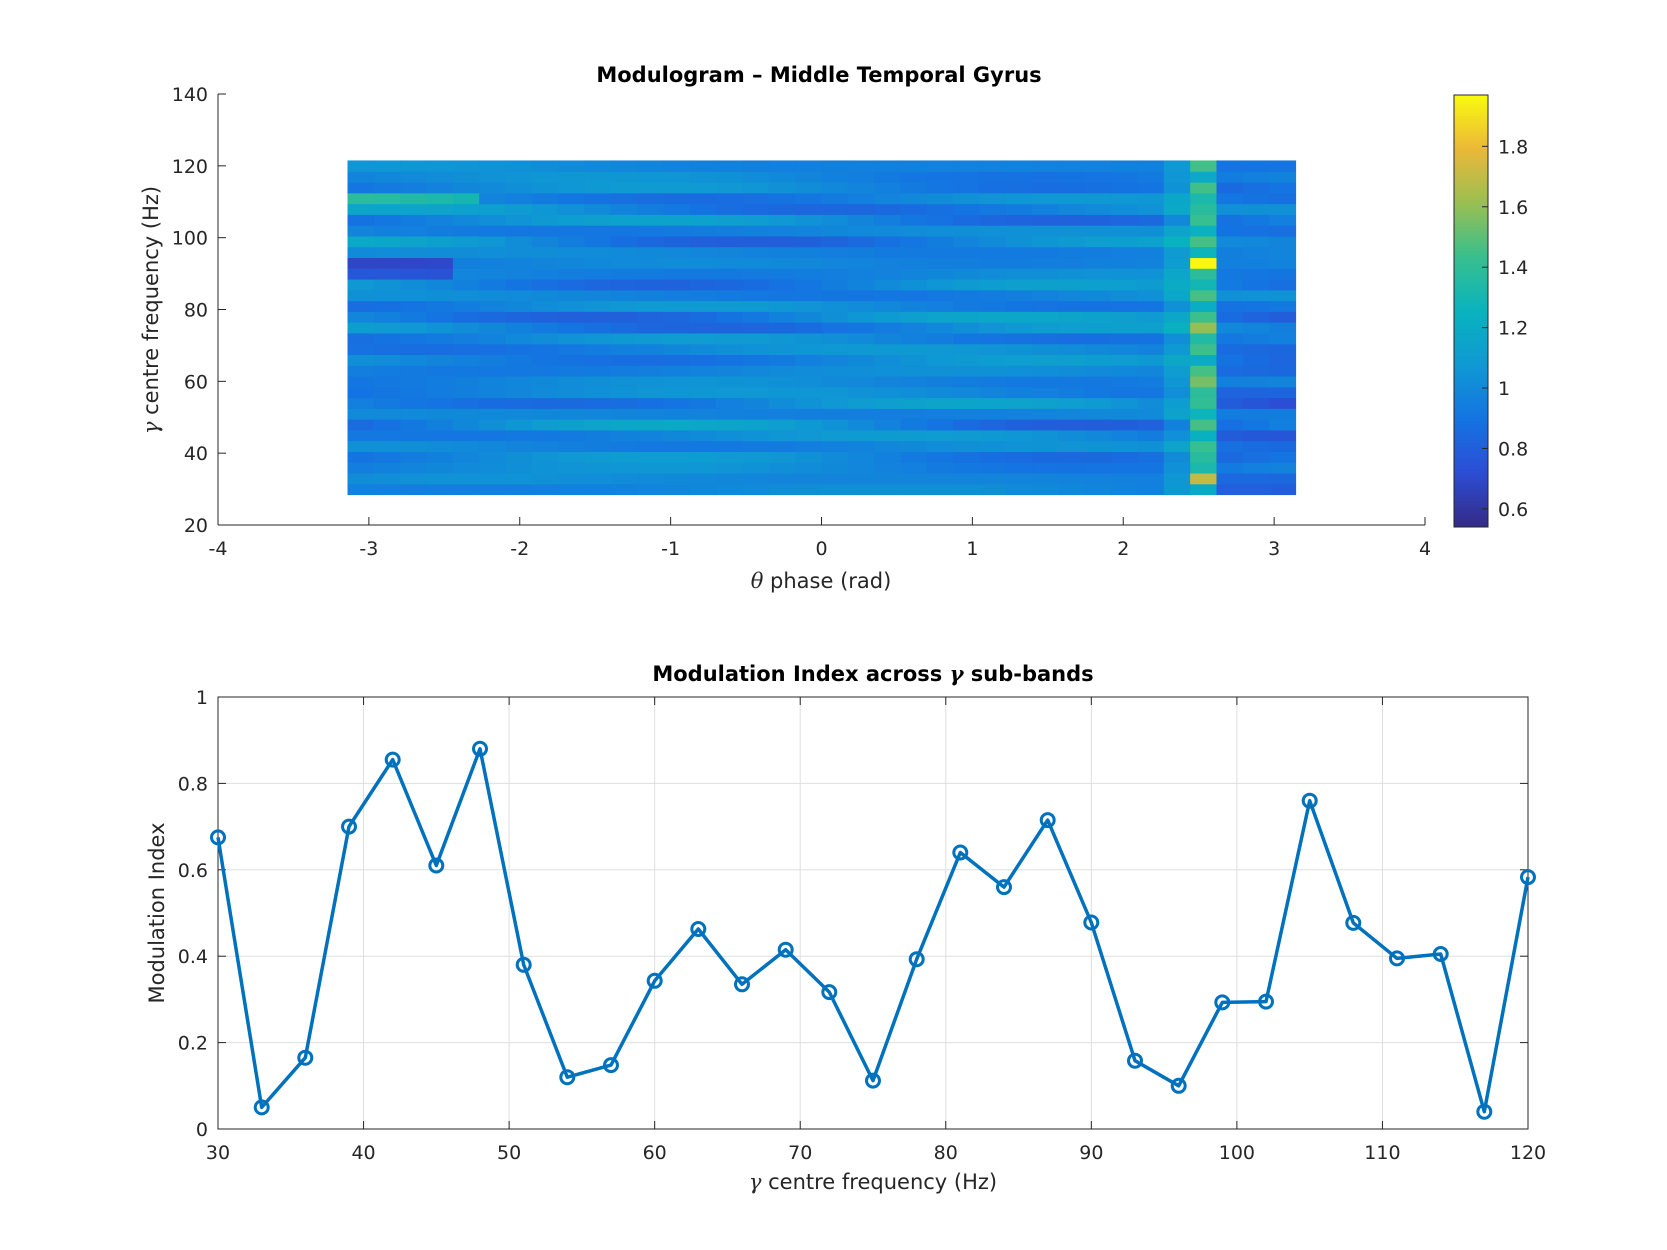 This screenshot has width=1667, height=1250. What do you see at coordinates (655, 1153) in the screenshot?
I see `bottom-x-tick-label: 60` at bounding box center [655, 1153].